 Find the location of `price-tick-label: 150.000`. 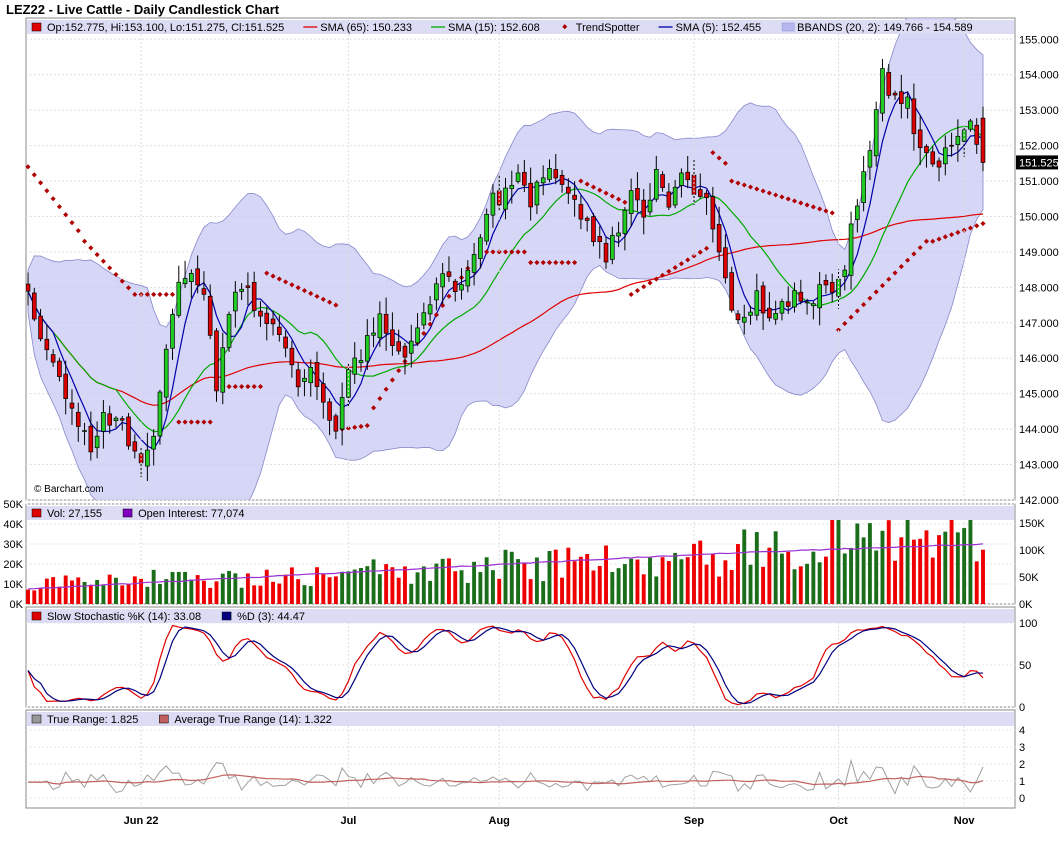

price-tick-label: 150.000 is located at coordinates (1039, 217).